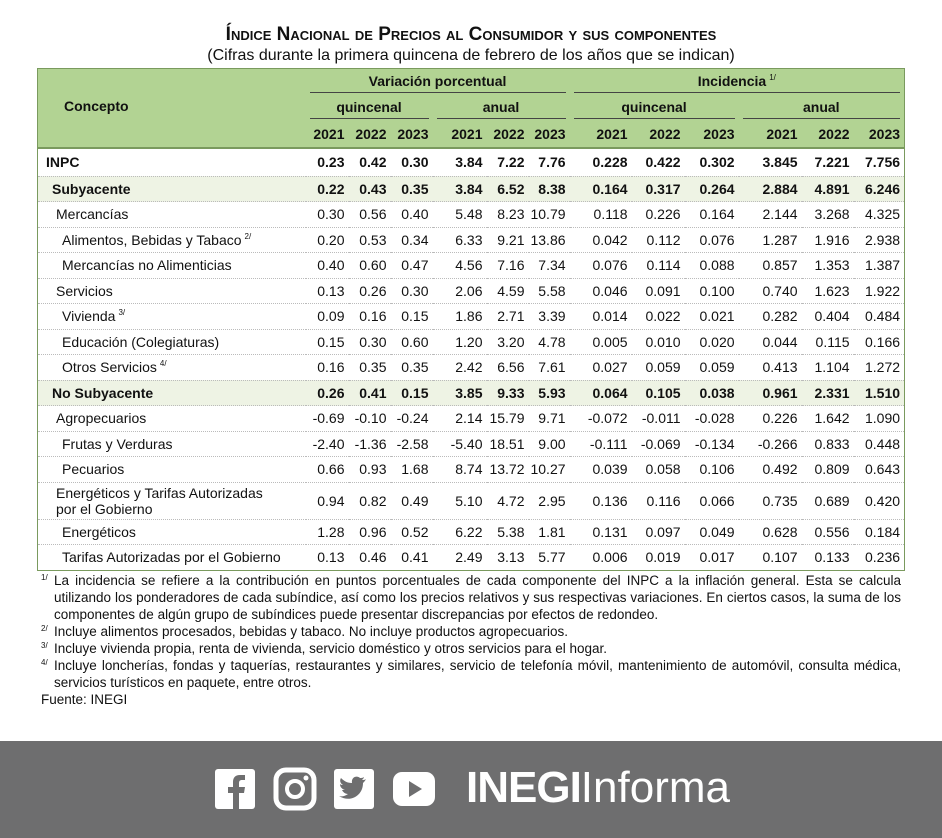 Image resolution: width=942 pixels, height=838 pixels. Describe the element at coordinates (369, 418) in the screenshot. I see `cell: -0.10` at that location.